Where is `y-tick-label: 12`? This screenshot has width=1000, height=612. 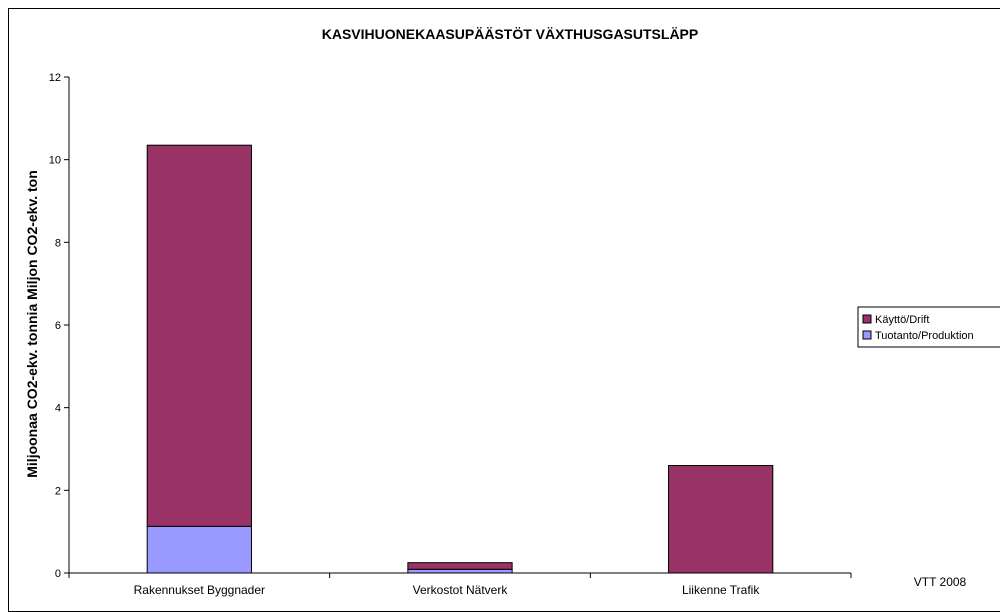 y-tick-label: 12 is located at coordinates (55, 78).